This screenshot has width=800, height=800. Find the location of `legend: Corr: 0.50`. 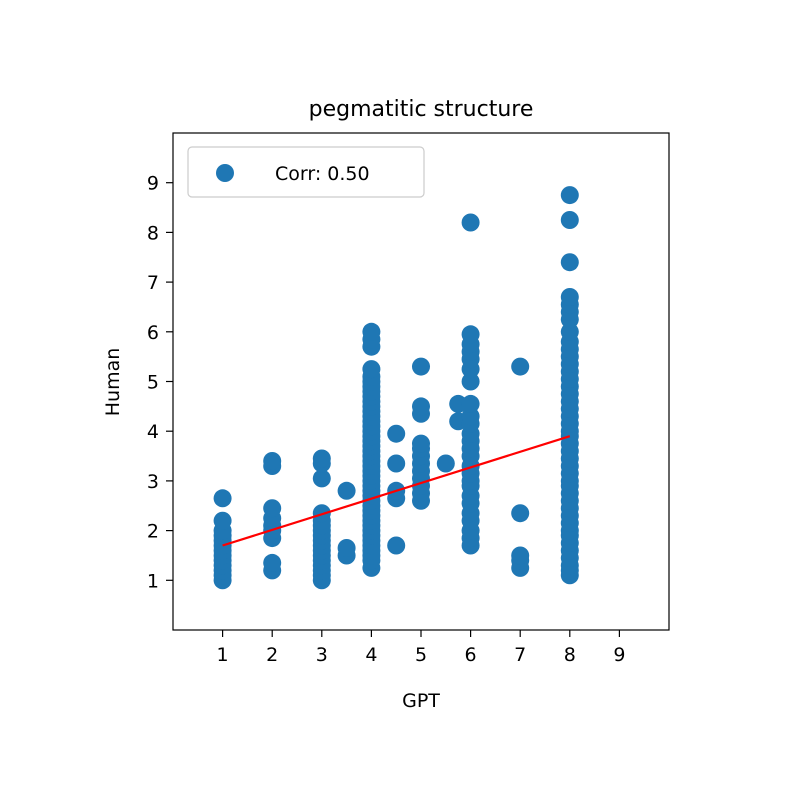

legend: Corr: 0.50 is located at coordinates (306, 172).